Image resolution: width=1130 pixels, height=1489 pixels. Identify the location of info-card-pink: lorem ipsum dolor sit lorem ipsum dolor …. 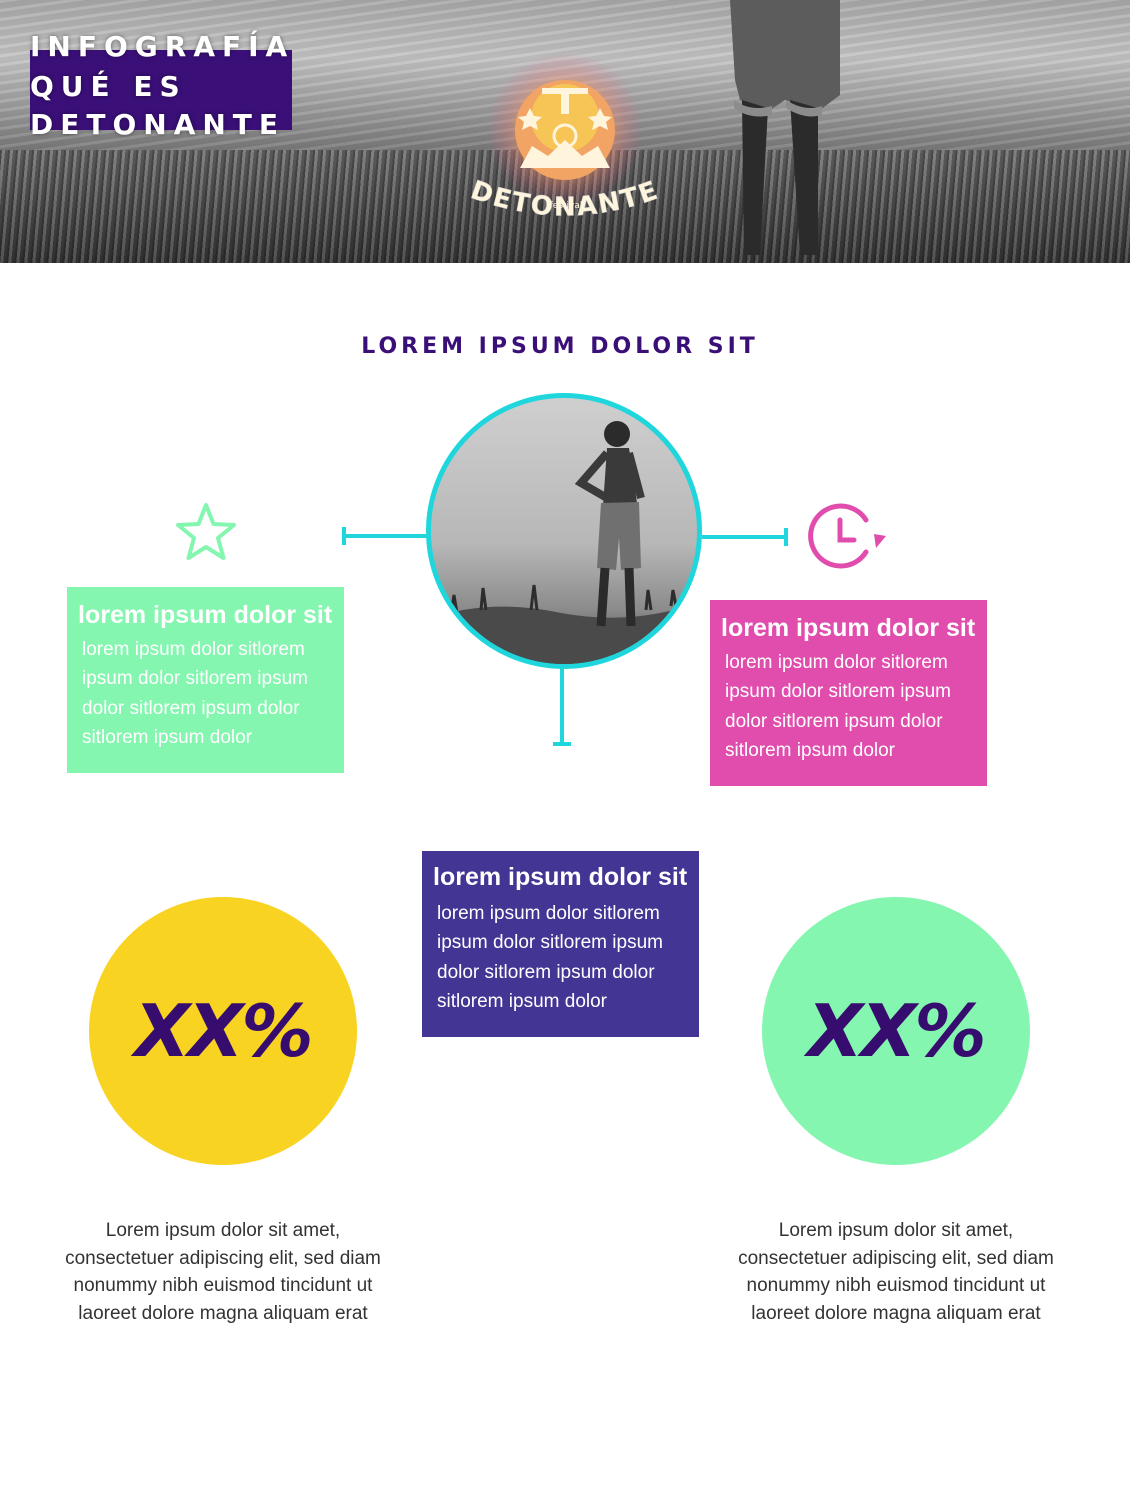
(848, 693).